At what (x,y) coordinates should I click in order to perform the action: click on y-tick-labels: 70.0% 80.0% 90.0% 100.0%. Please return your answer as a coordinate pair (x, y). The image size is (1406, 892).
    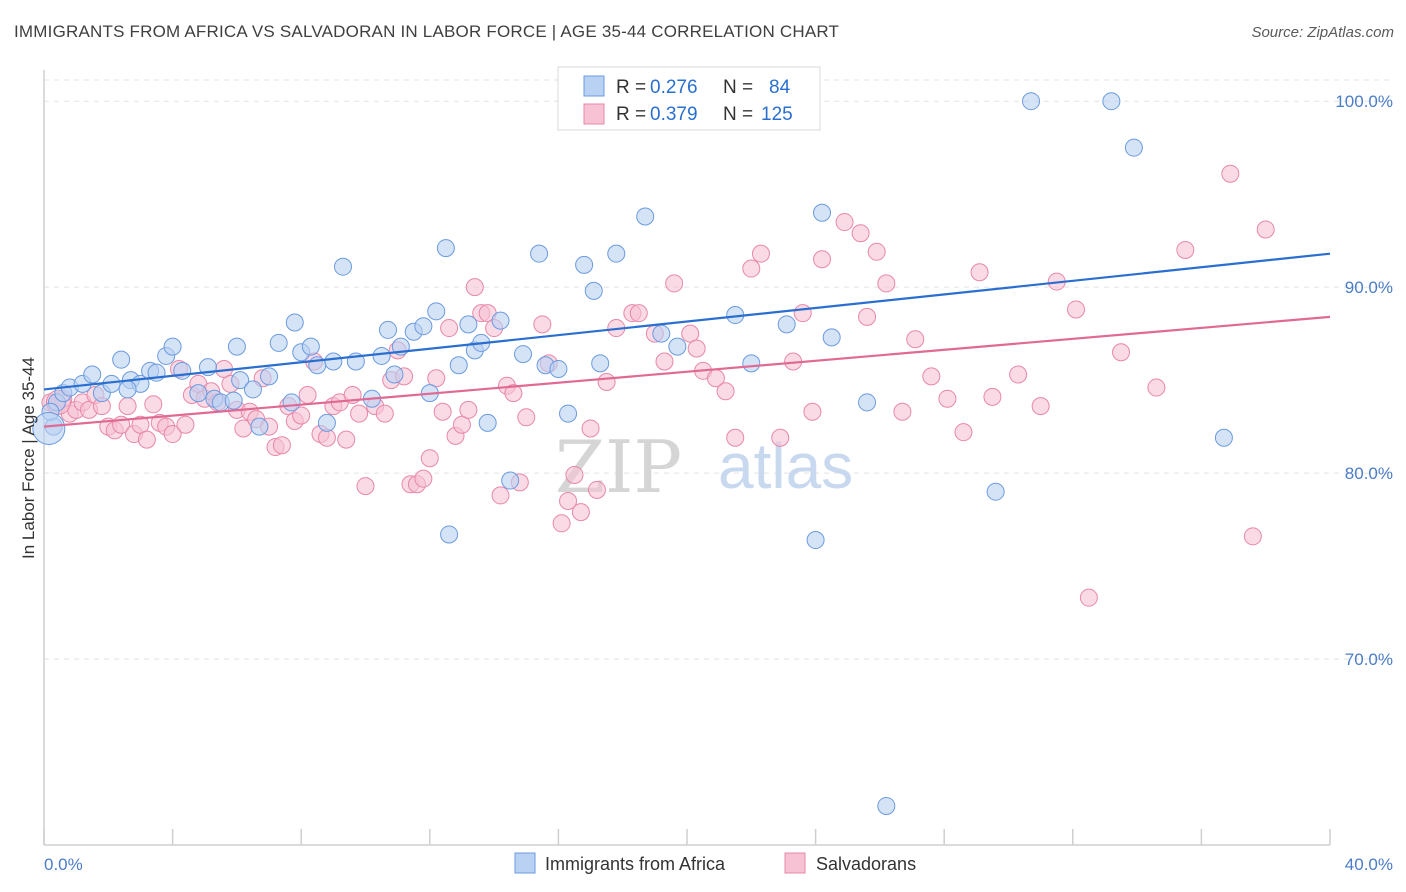
    Looking at the image, I should click on (1364, 380).